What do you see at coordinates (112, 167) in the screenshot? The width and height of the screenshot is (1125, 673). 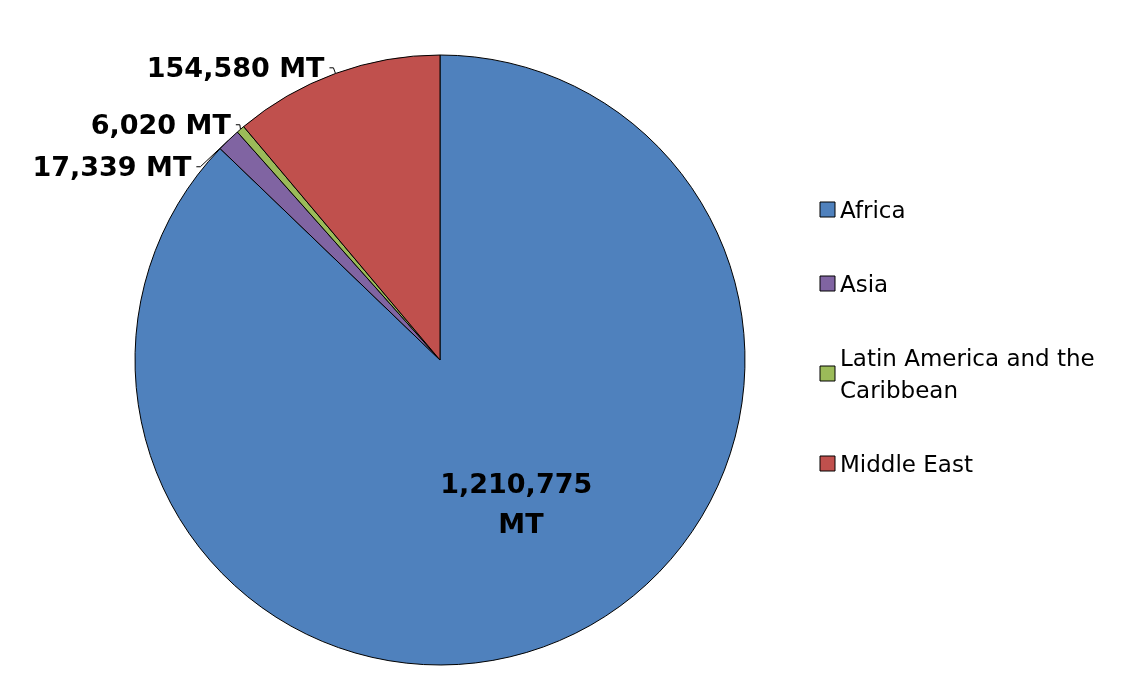 I see `data-label: 17,339 MT` at bounding box center [112, 167].